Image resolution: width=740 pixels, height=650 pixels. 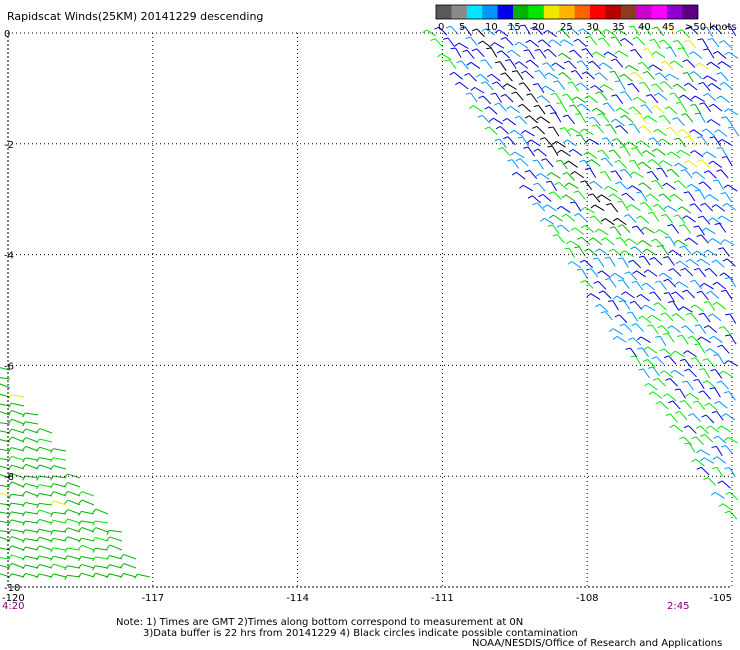 I want to click on legend-label: 5, so click(x=462, y=27).